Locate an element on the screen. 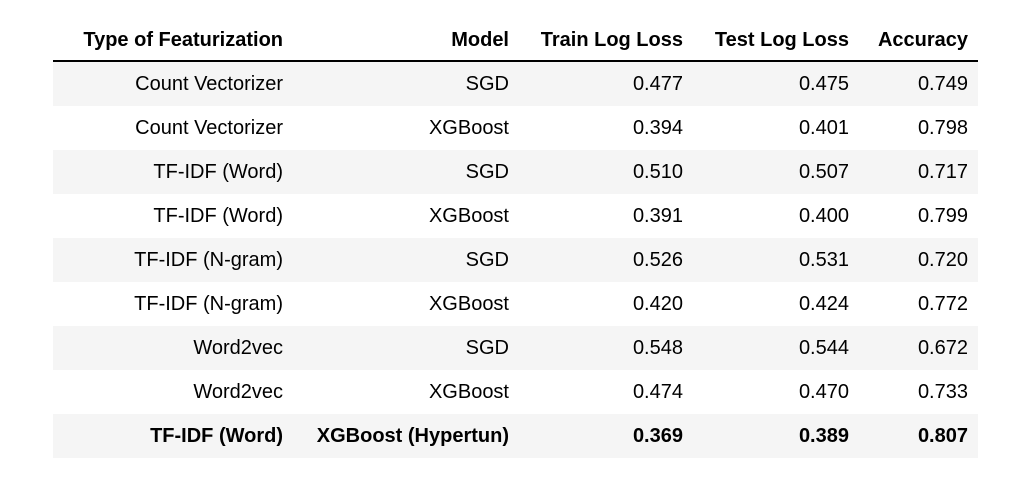 This screenshot has height=480, width=1032. cell-accuracy: 0.720 is located at coordinates (918, 260).